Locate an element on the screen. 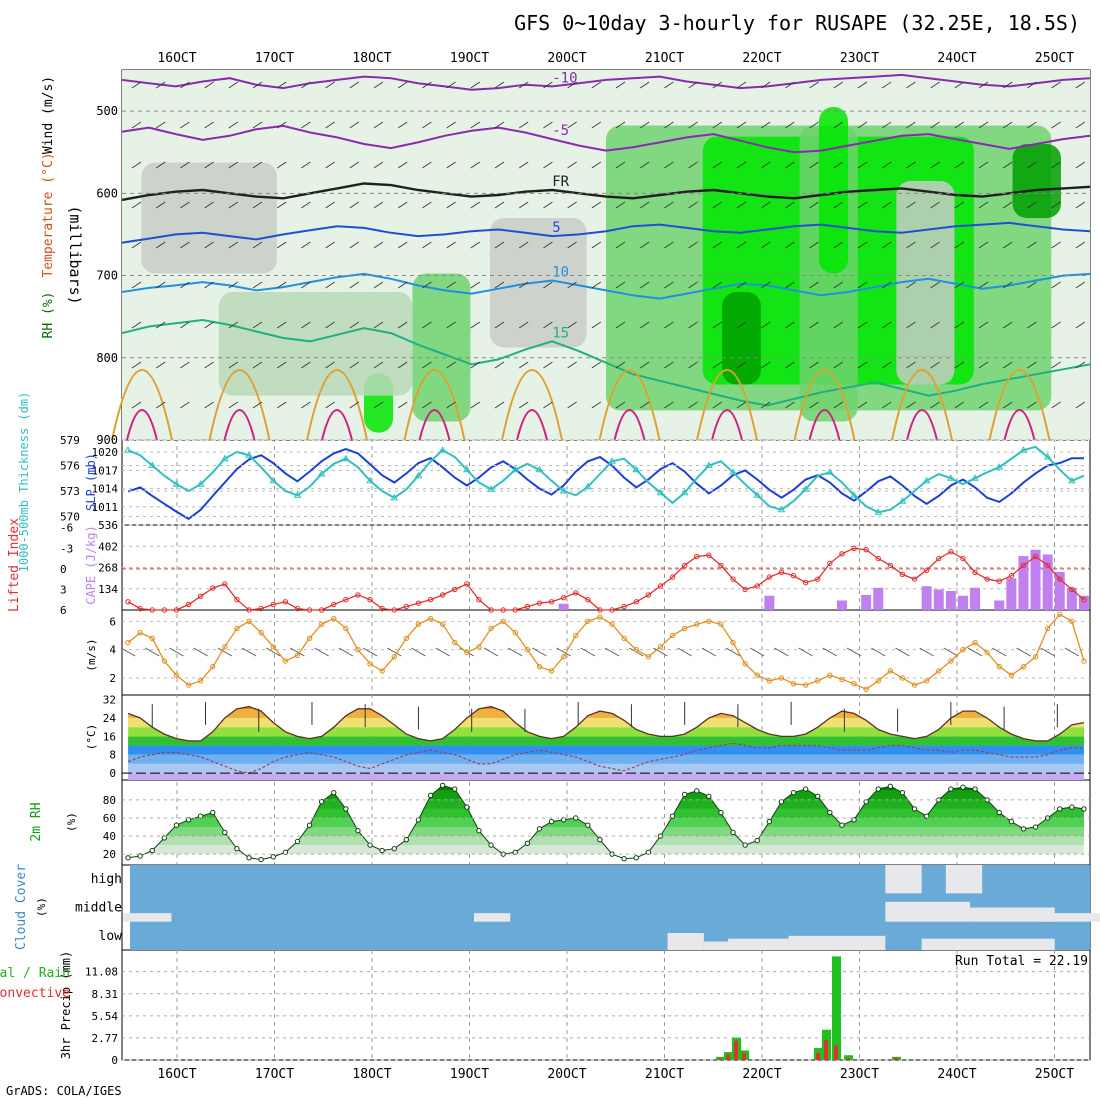 The height and width of the screenshot is (1100, 1100). bottom-date-label: 21OCT is located at coordinates (664, 1074).